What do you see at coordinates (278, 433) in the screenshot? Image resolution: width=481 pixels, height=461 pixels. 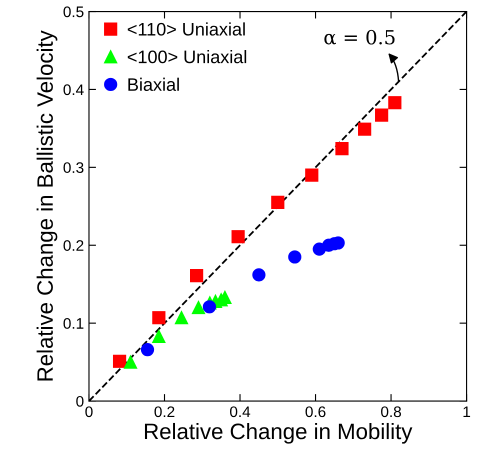 I see `x-axis-title: Relative Change in Mobility` at bounding box center [278, 433].